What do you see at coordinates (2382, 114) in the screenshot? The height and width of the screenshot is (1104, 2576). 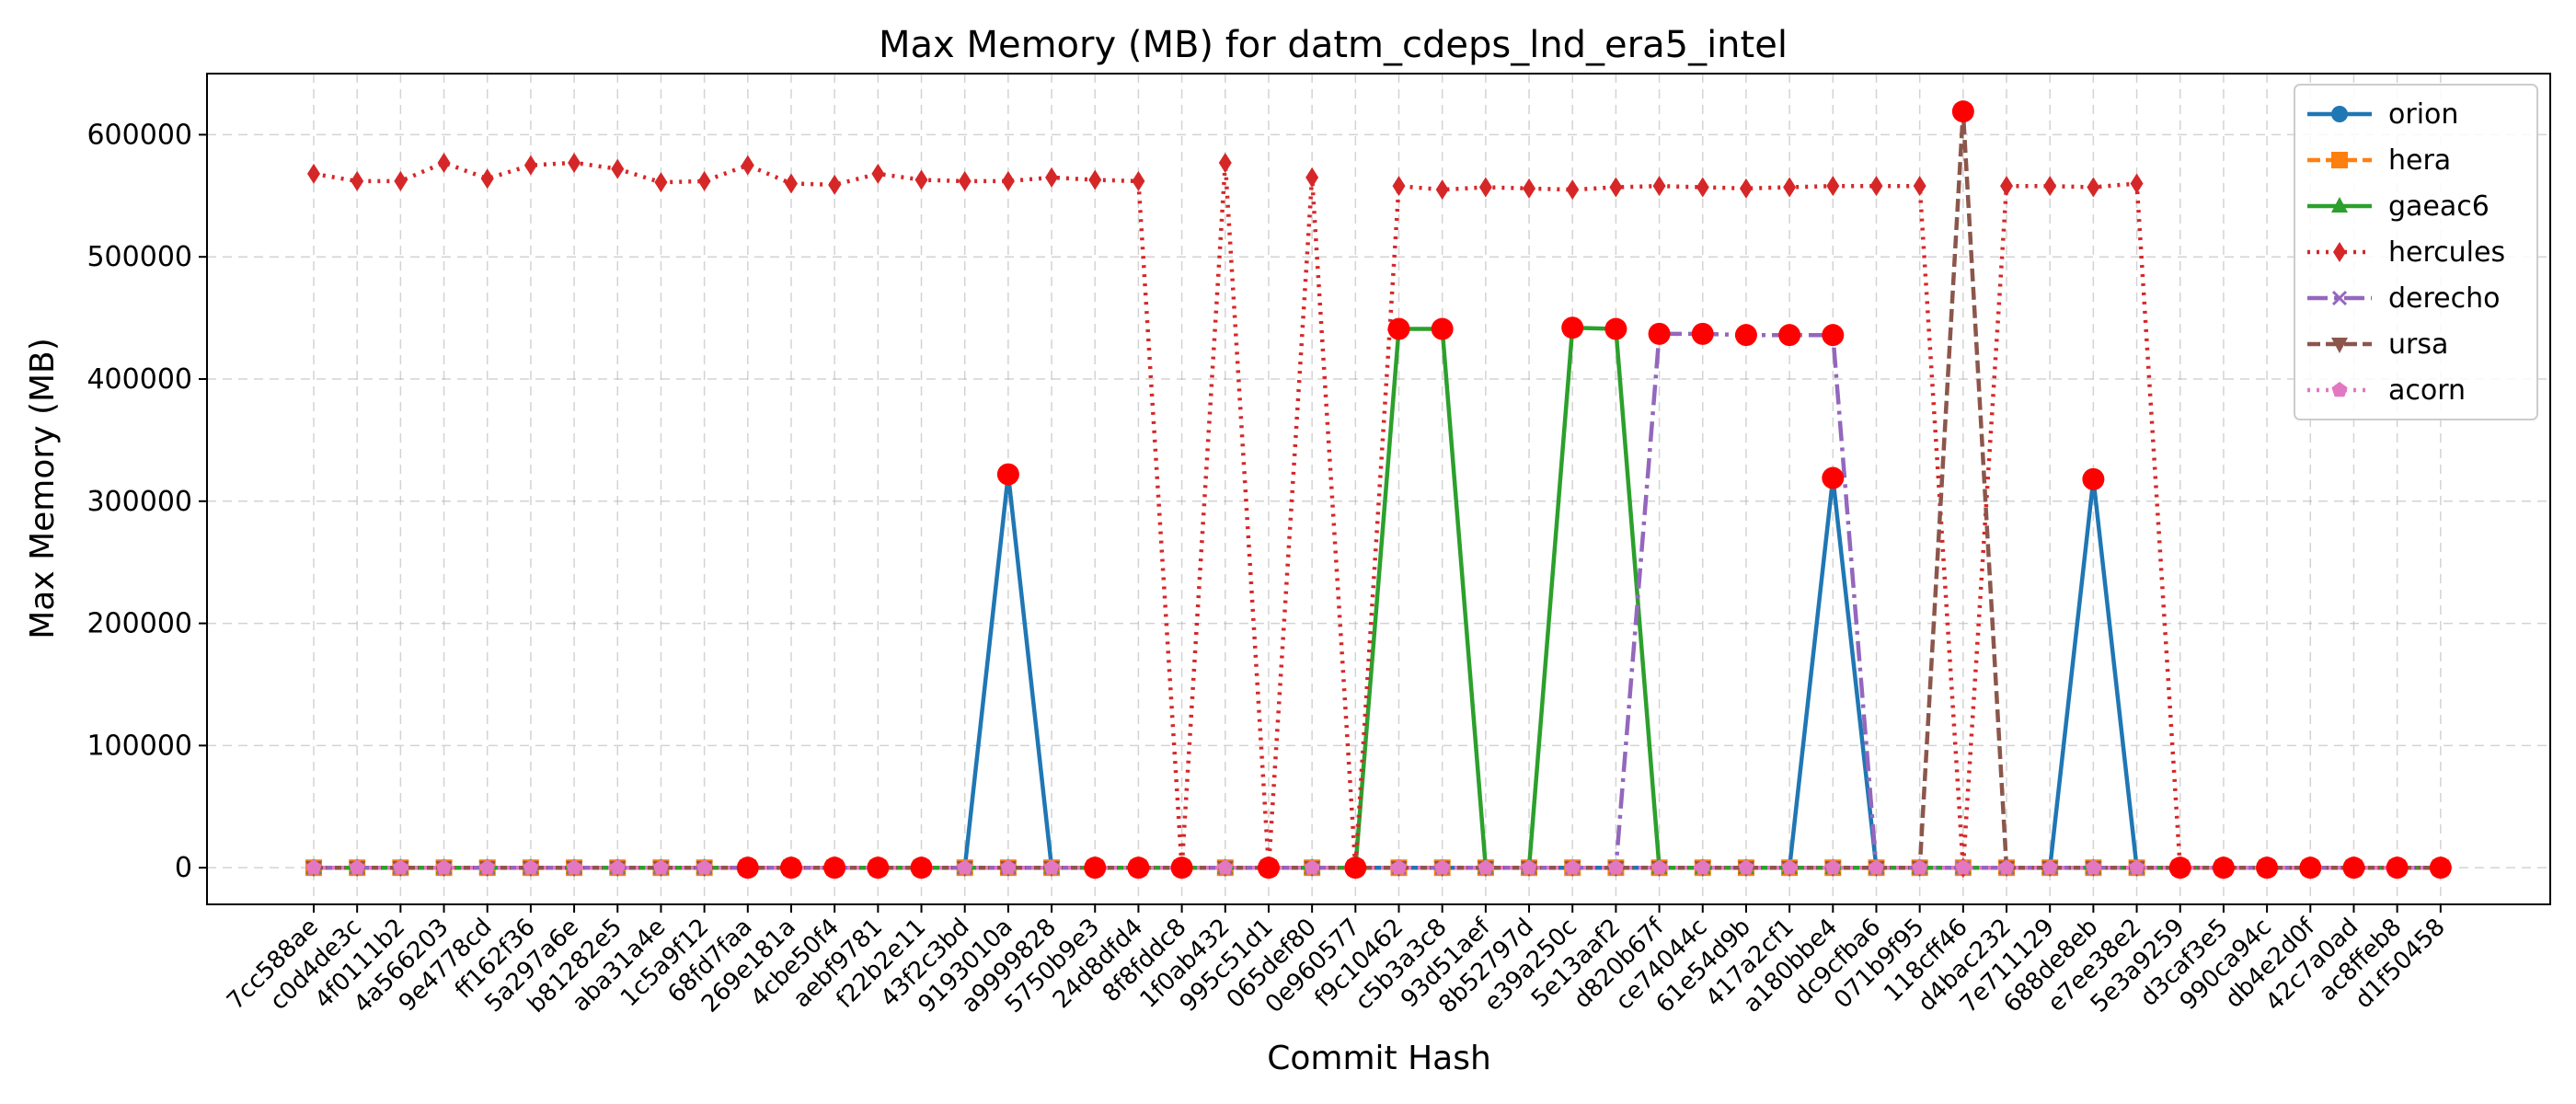 I see `legend-item-orion: orion` at bounding box center [2382, 114].